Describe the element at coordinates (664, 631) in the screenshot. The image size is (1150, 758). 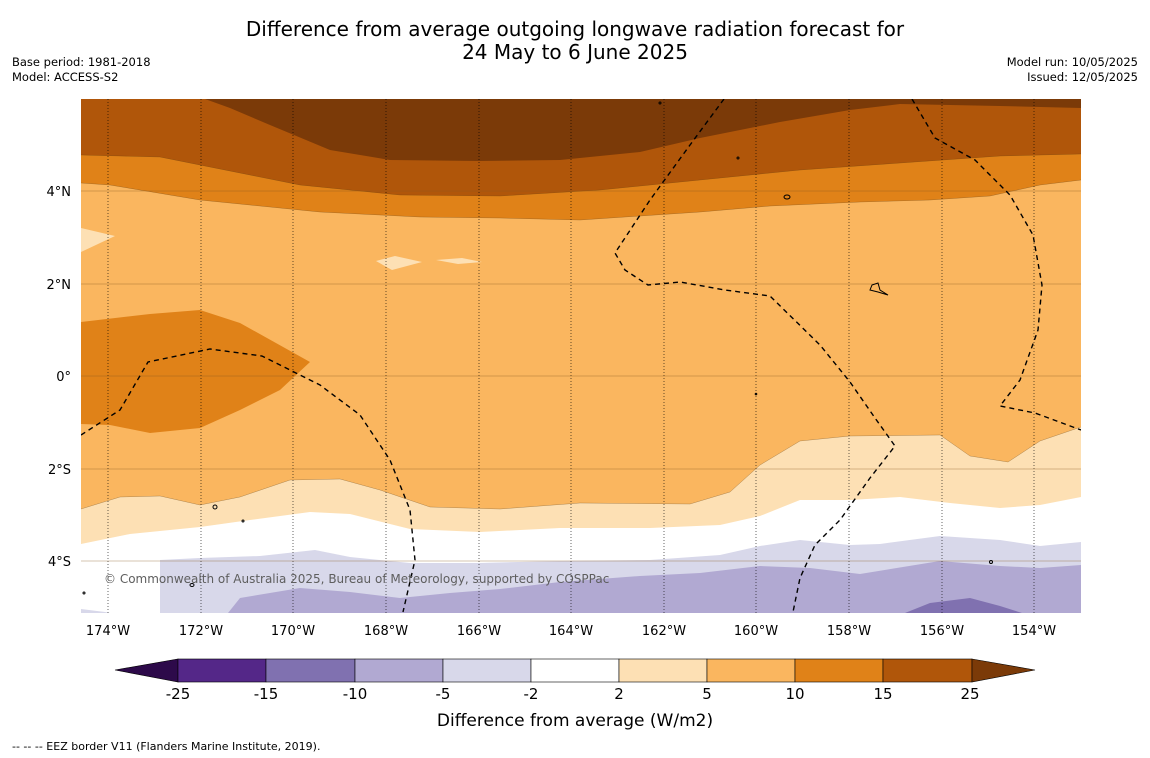
I see `lon-tick: 162°W` at that location.